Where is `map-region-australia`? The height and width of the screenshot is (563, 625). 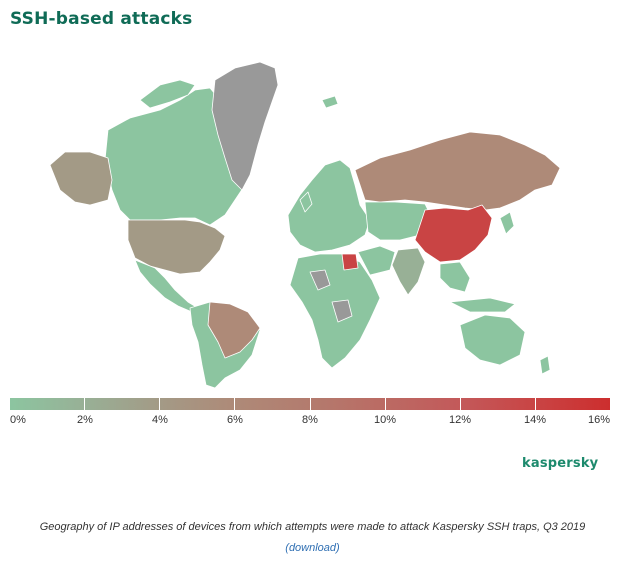
map-region-australia is located at coordinates (492, 340).